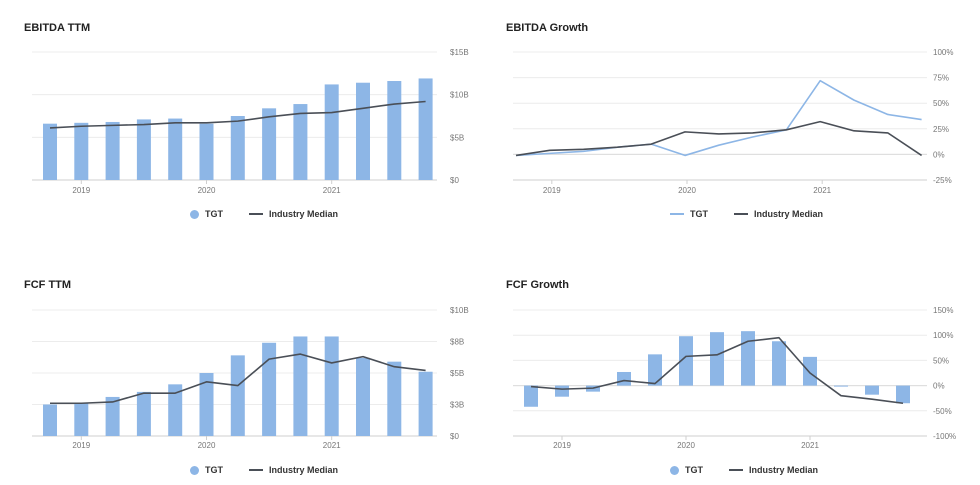 The width and height of the screenshot is (980, 485). I want to click on y-tick-label: 25%, so click(941, 129).